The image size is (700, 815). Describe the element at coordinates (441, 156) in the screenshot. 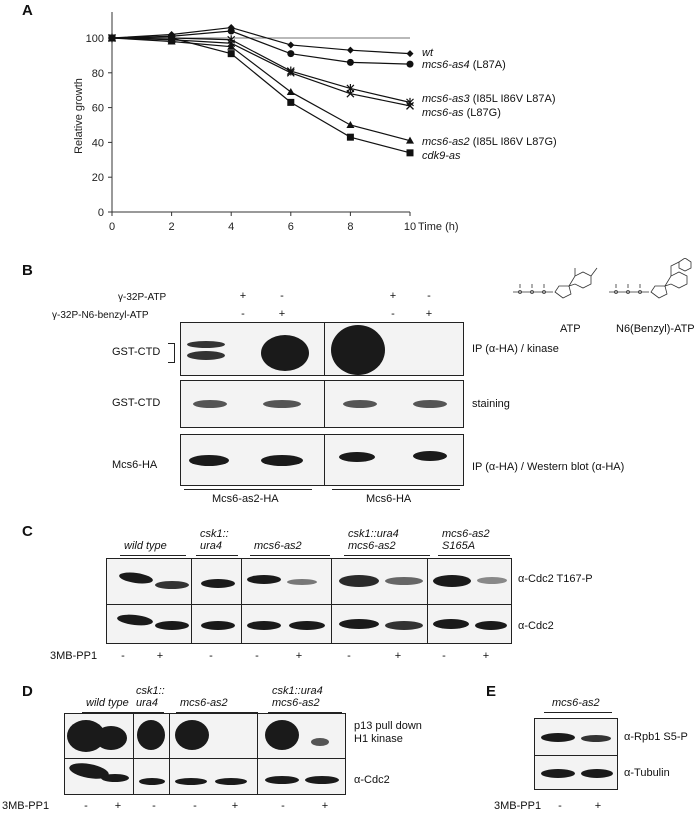

I see `series-label: cdk9-as` at that location.